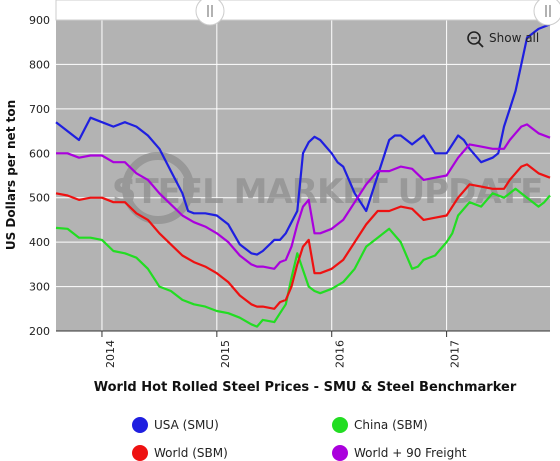  Describe the element at coordinates (410, 453) in the screenshot. I see `legend-label: World + 90 Freight` at that location.